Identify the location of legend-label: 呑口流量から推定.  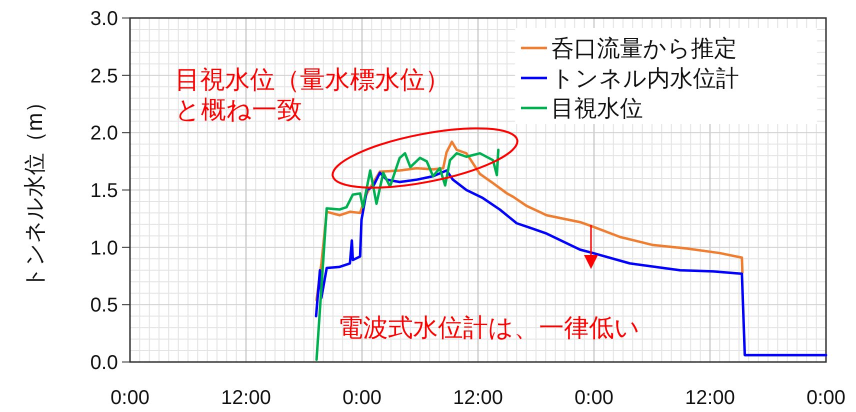
(644, 48).